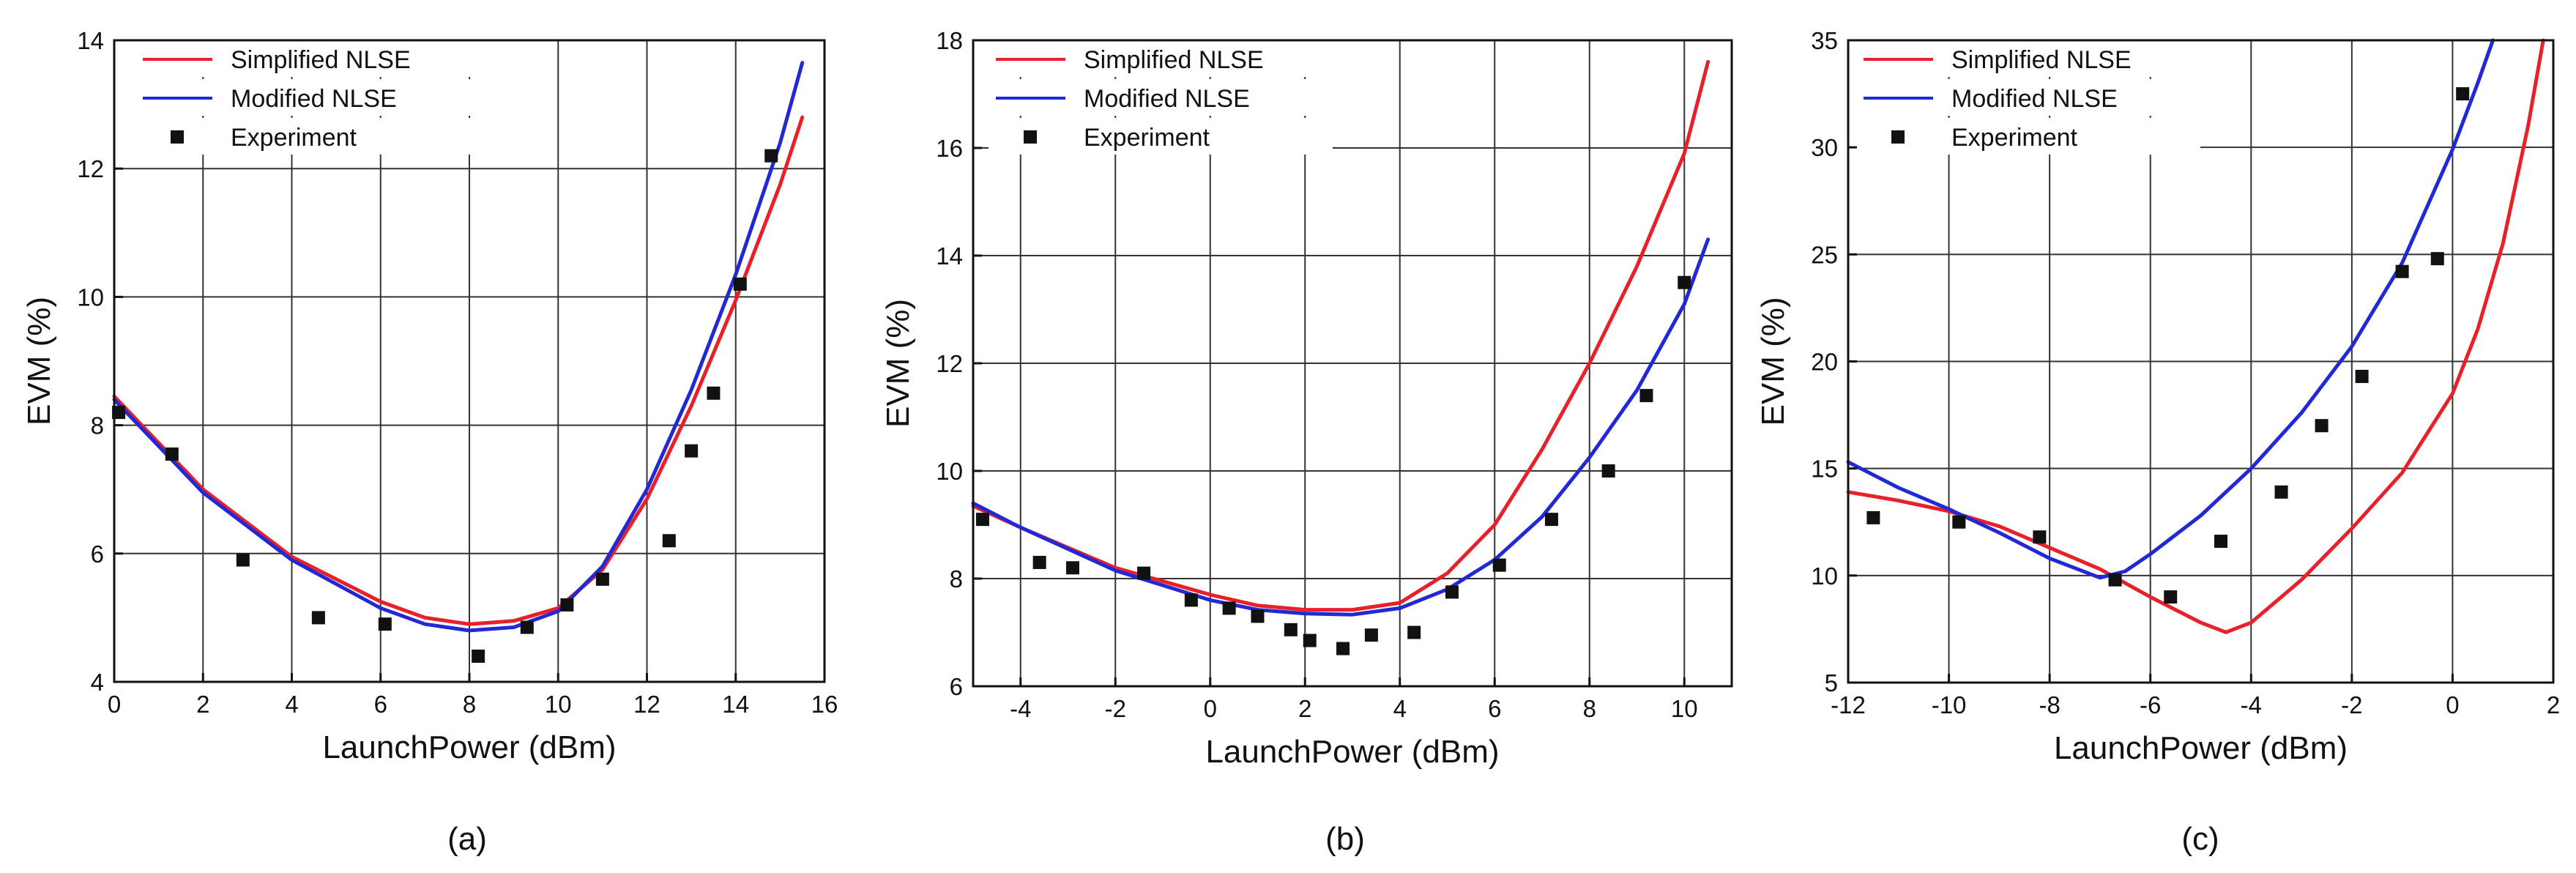 The image size is (2576, 873). What do you see at coordinates (949, 40) in the screenshot?
I see `y-tick-label: 18` at bounding box center [949, 40].